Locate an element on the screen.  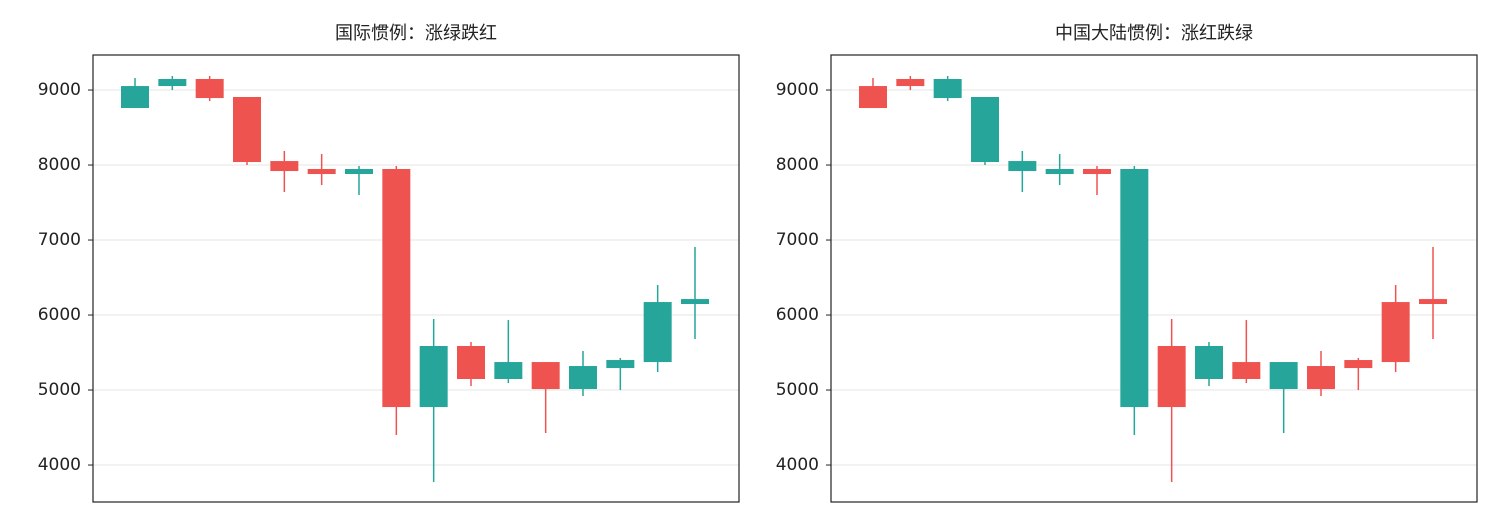
chart-title: 中国大陆惯例：涨红跌绿 is located at coordinates (1154, 33).